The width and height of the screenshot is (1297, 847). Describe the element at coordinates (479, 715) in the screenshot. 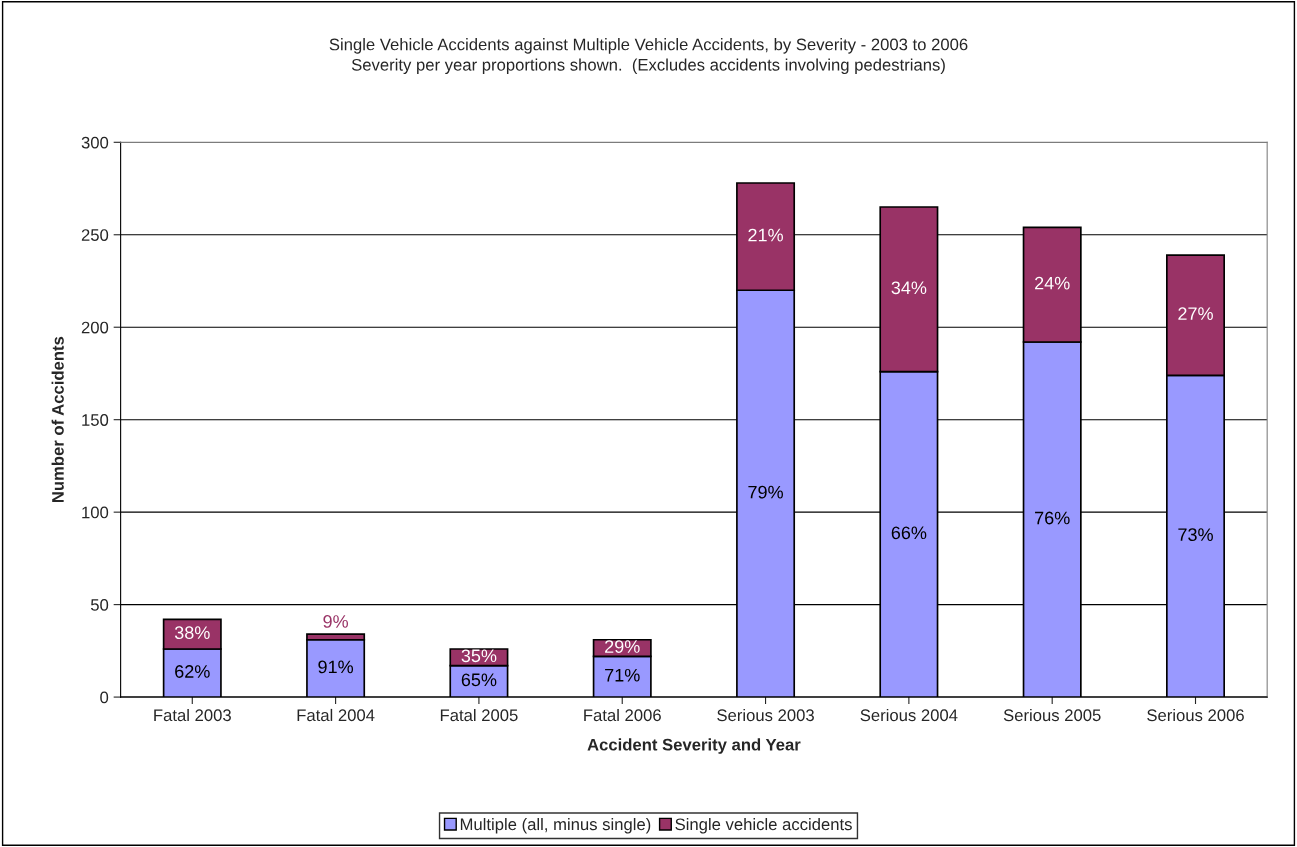

I see `x-tick-label: Fatal 2005` at that location.